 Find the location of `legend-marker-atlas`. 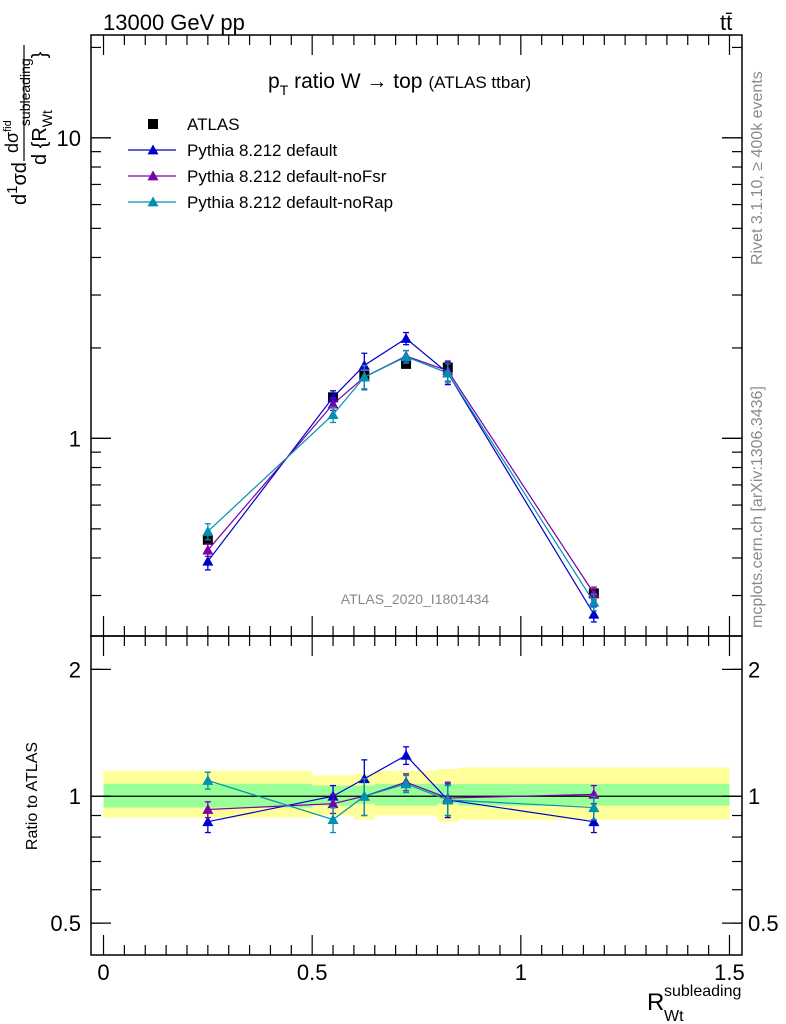

legend-marker-atlas is located at coordinates (153, 124).